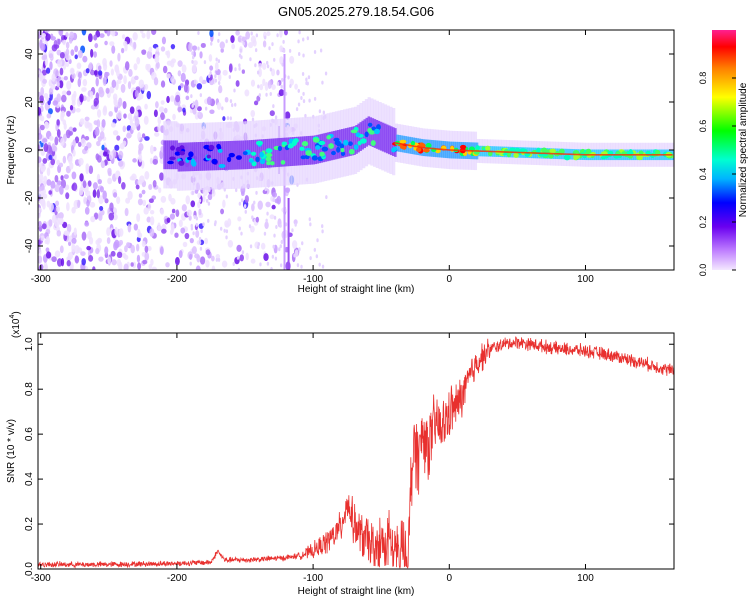 The image size is (750, 600). Describe the element at coordinates (703, 270) in the screenshot. I see `colorbar-tick-label: 0.0` at that location.